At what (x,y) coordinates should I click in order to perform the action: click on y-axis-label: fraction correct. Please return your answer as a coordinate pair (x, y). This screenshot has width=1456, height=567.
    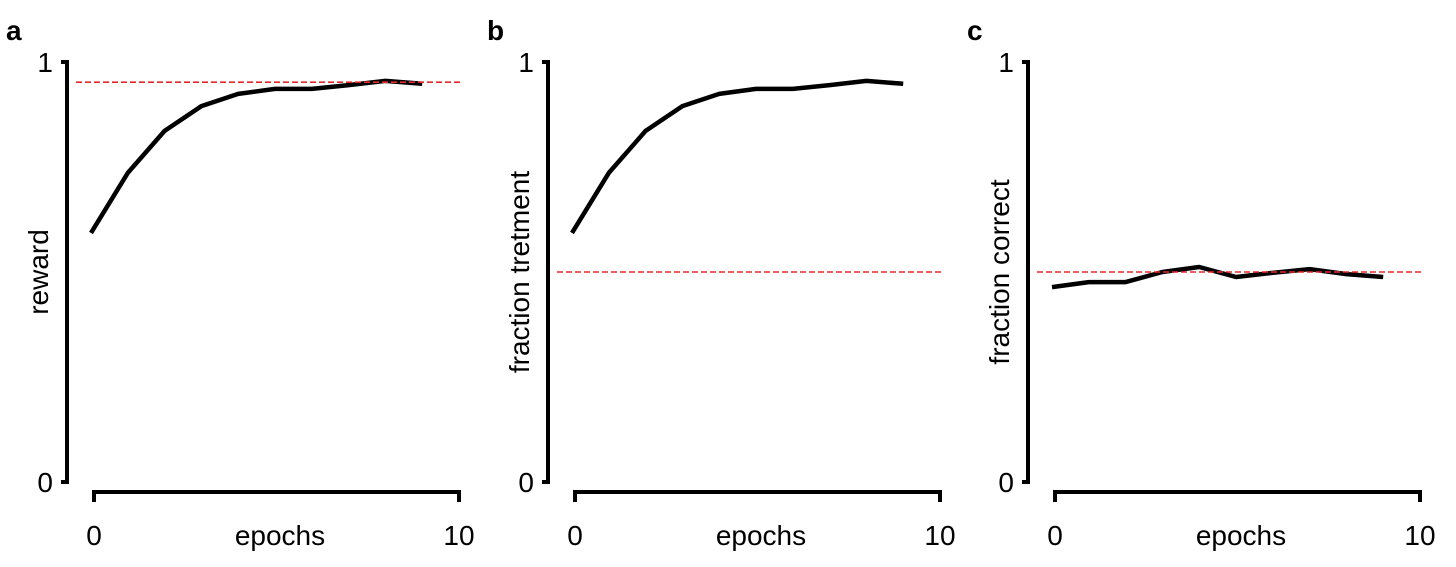
    Looking at the image, I should click on (999, 271).